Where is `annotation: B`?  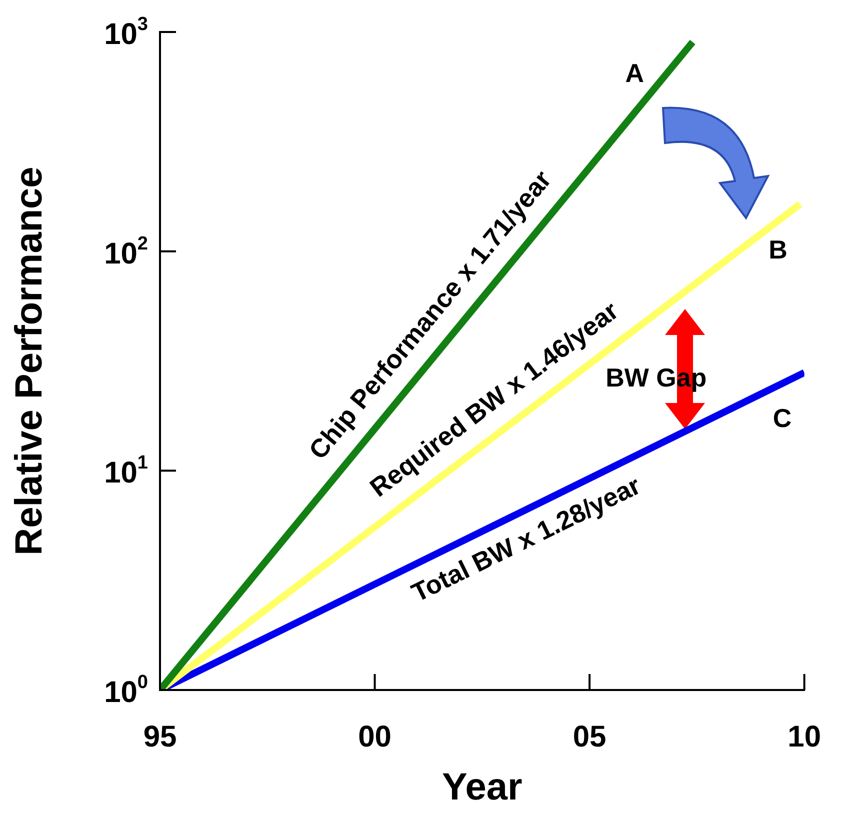 annotation: B is located at coordinates (778, 249).